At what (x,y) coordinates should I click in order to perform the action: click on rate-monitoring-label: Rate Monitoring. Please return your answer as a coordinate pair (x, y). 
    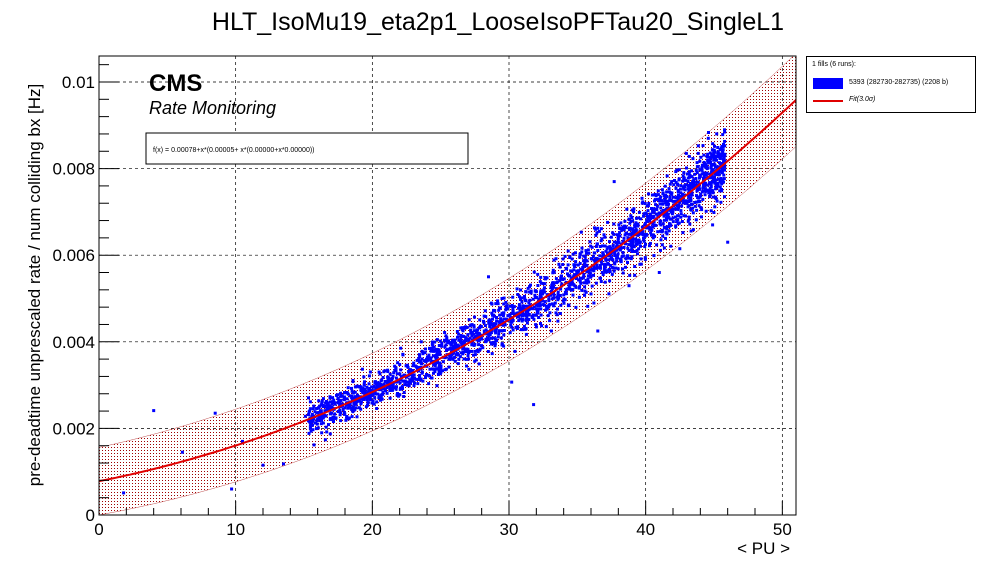
    Looking at the image, I should click on (212, 108).